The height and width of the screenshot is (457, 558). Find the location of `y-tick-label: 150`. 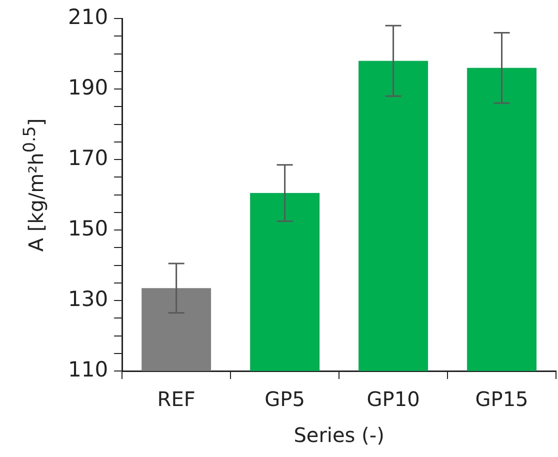

y-tick-label: 150 is located at coordinates (88, 228).